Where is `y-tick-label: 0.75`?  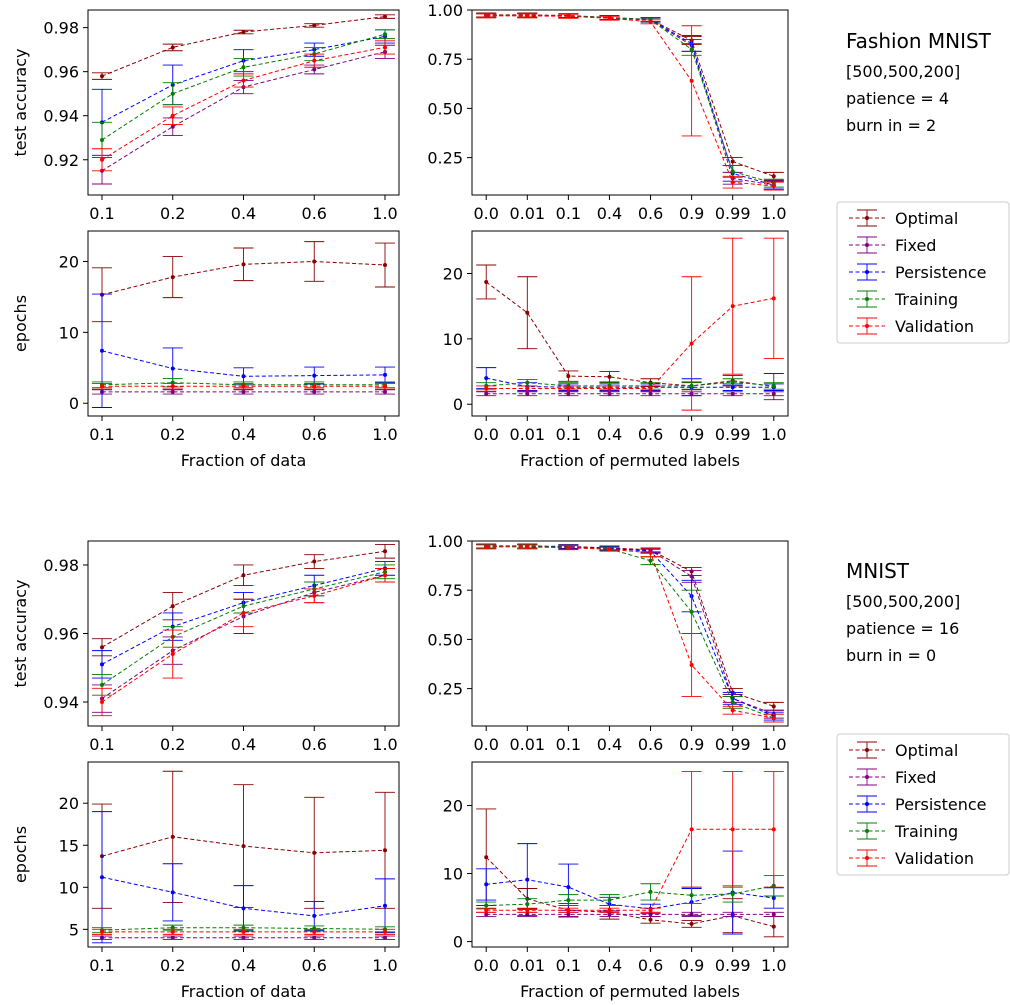 y-tick-label: 0.75 is located at coordinates (445, 590).